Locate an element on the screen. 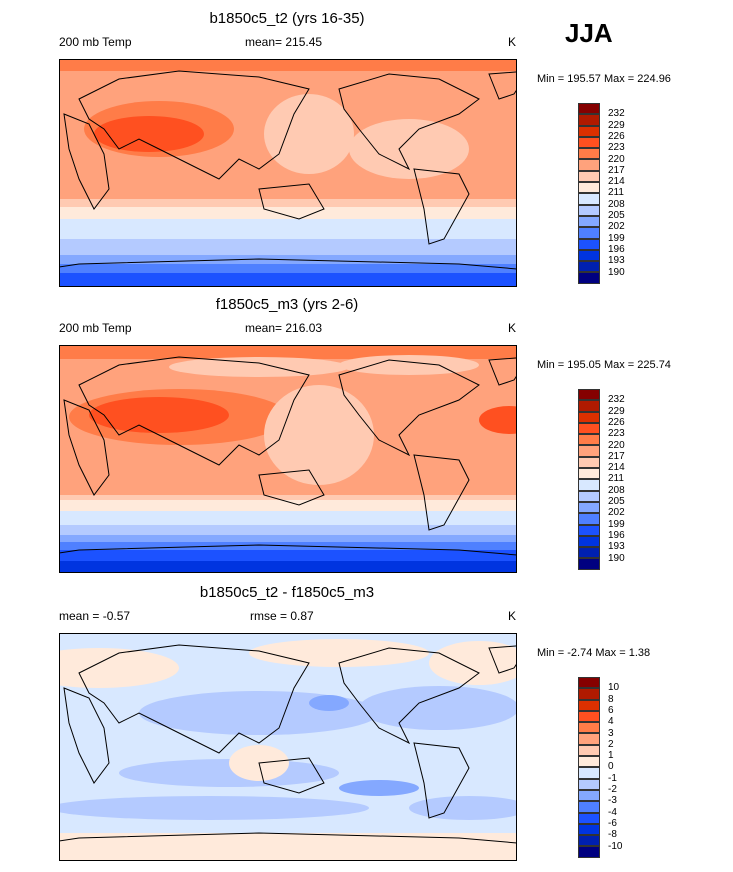  colorbar-label: 0 is located at coordinates (611, 767).